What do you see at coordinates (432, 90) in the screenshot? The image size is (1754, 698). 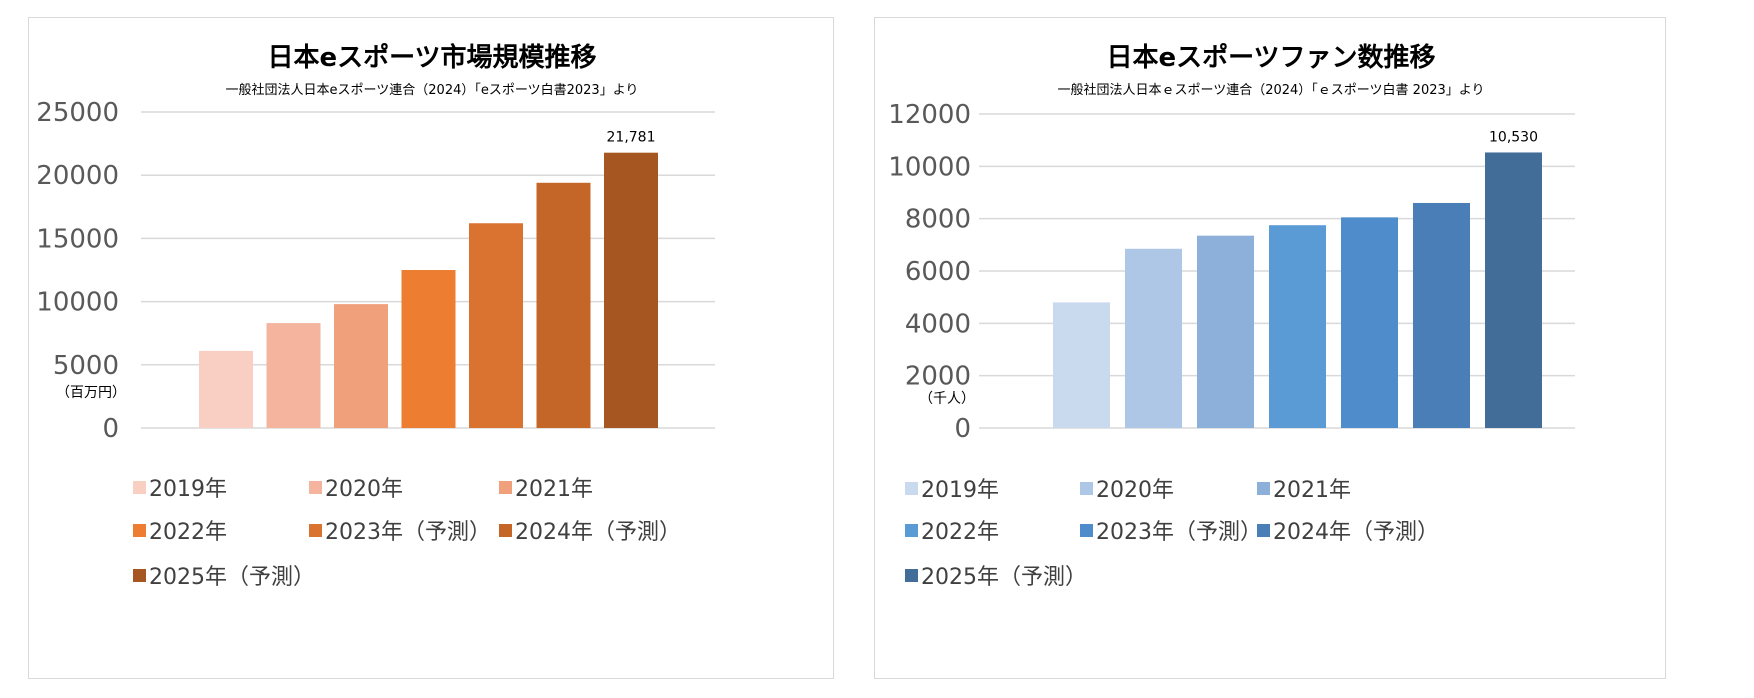 I see `chart-subtitle: 一般社団法人日本eスポーツ連合（2024）「eスポーツ白書2023」より` at bounding box center [432, 90].